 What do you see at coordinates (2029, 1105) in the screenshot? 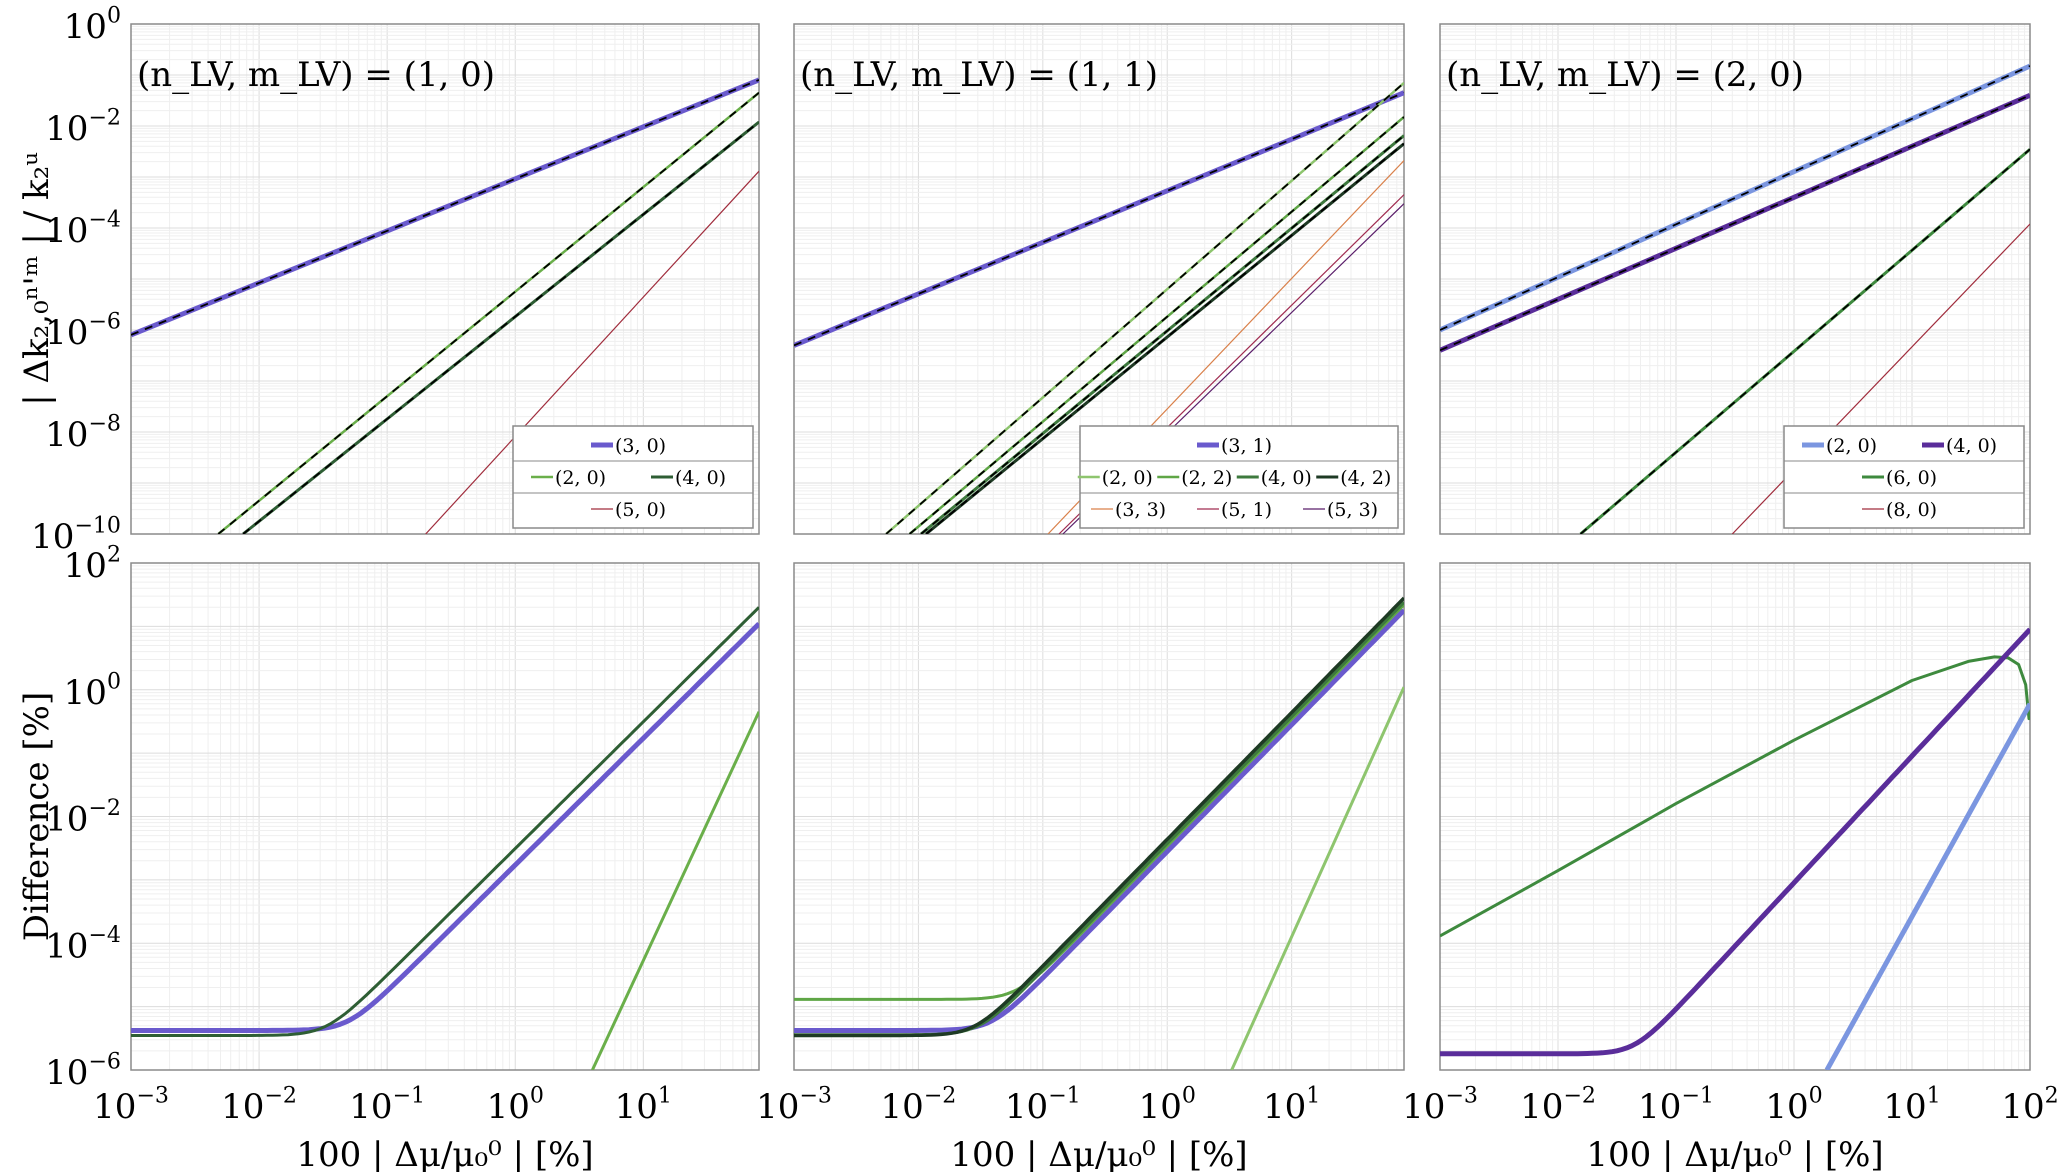
I see `x-tick-label: 10²` at bounding box center [2029, 1105].